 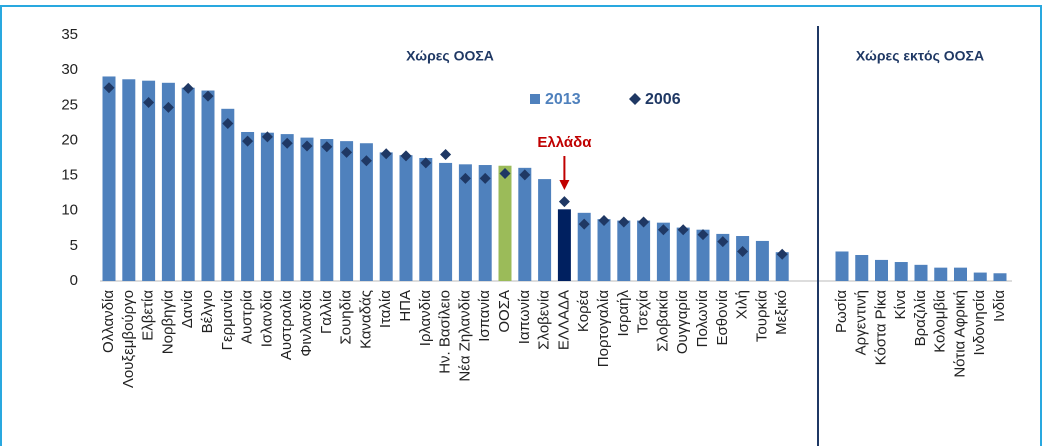 I want to click on x-tick-label: Ιταλία, so click(x=385, y=309).